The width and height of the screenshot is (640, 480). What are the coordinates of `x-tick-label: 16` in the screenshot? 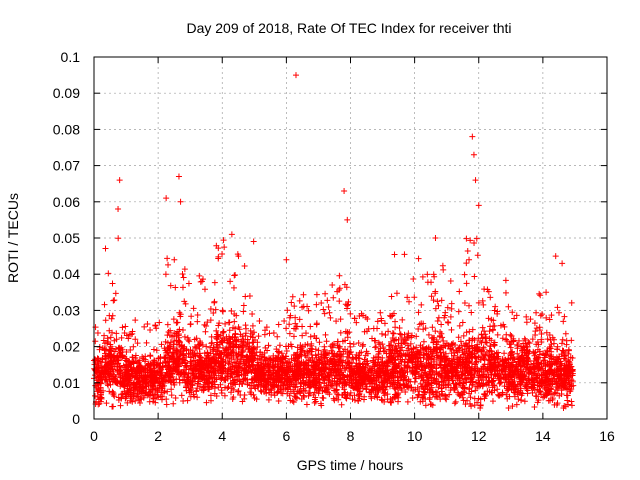 It's located at (607, 436).